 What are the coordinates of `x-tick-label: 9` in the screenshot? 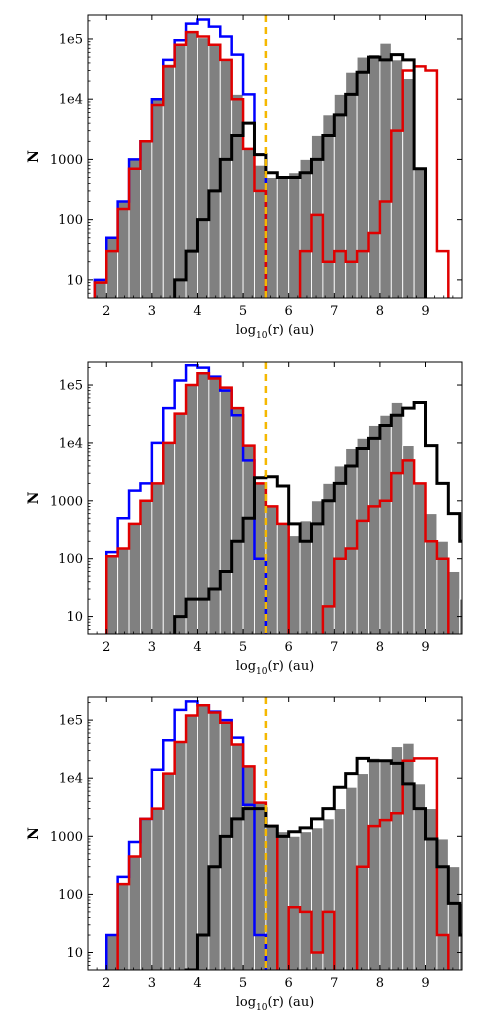 It's located at (425, 983).